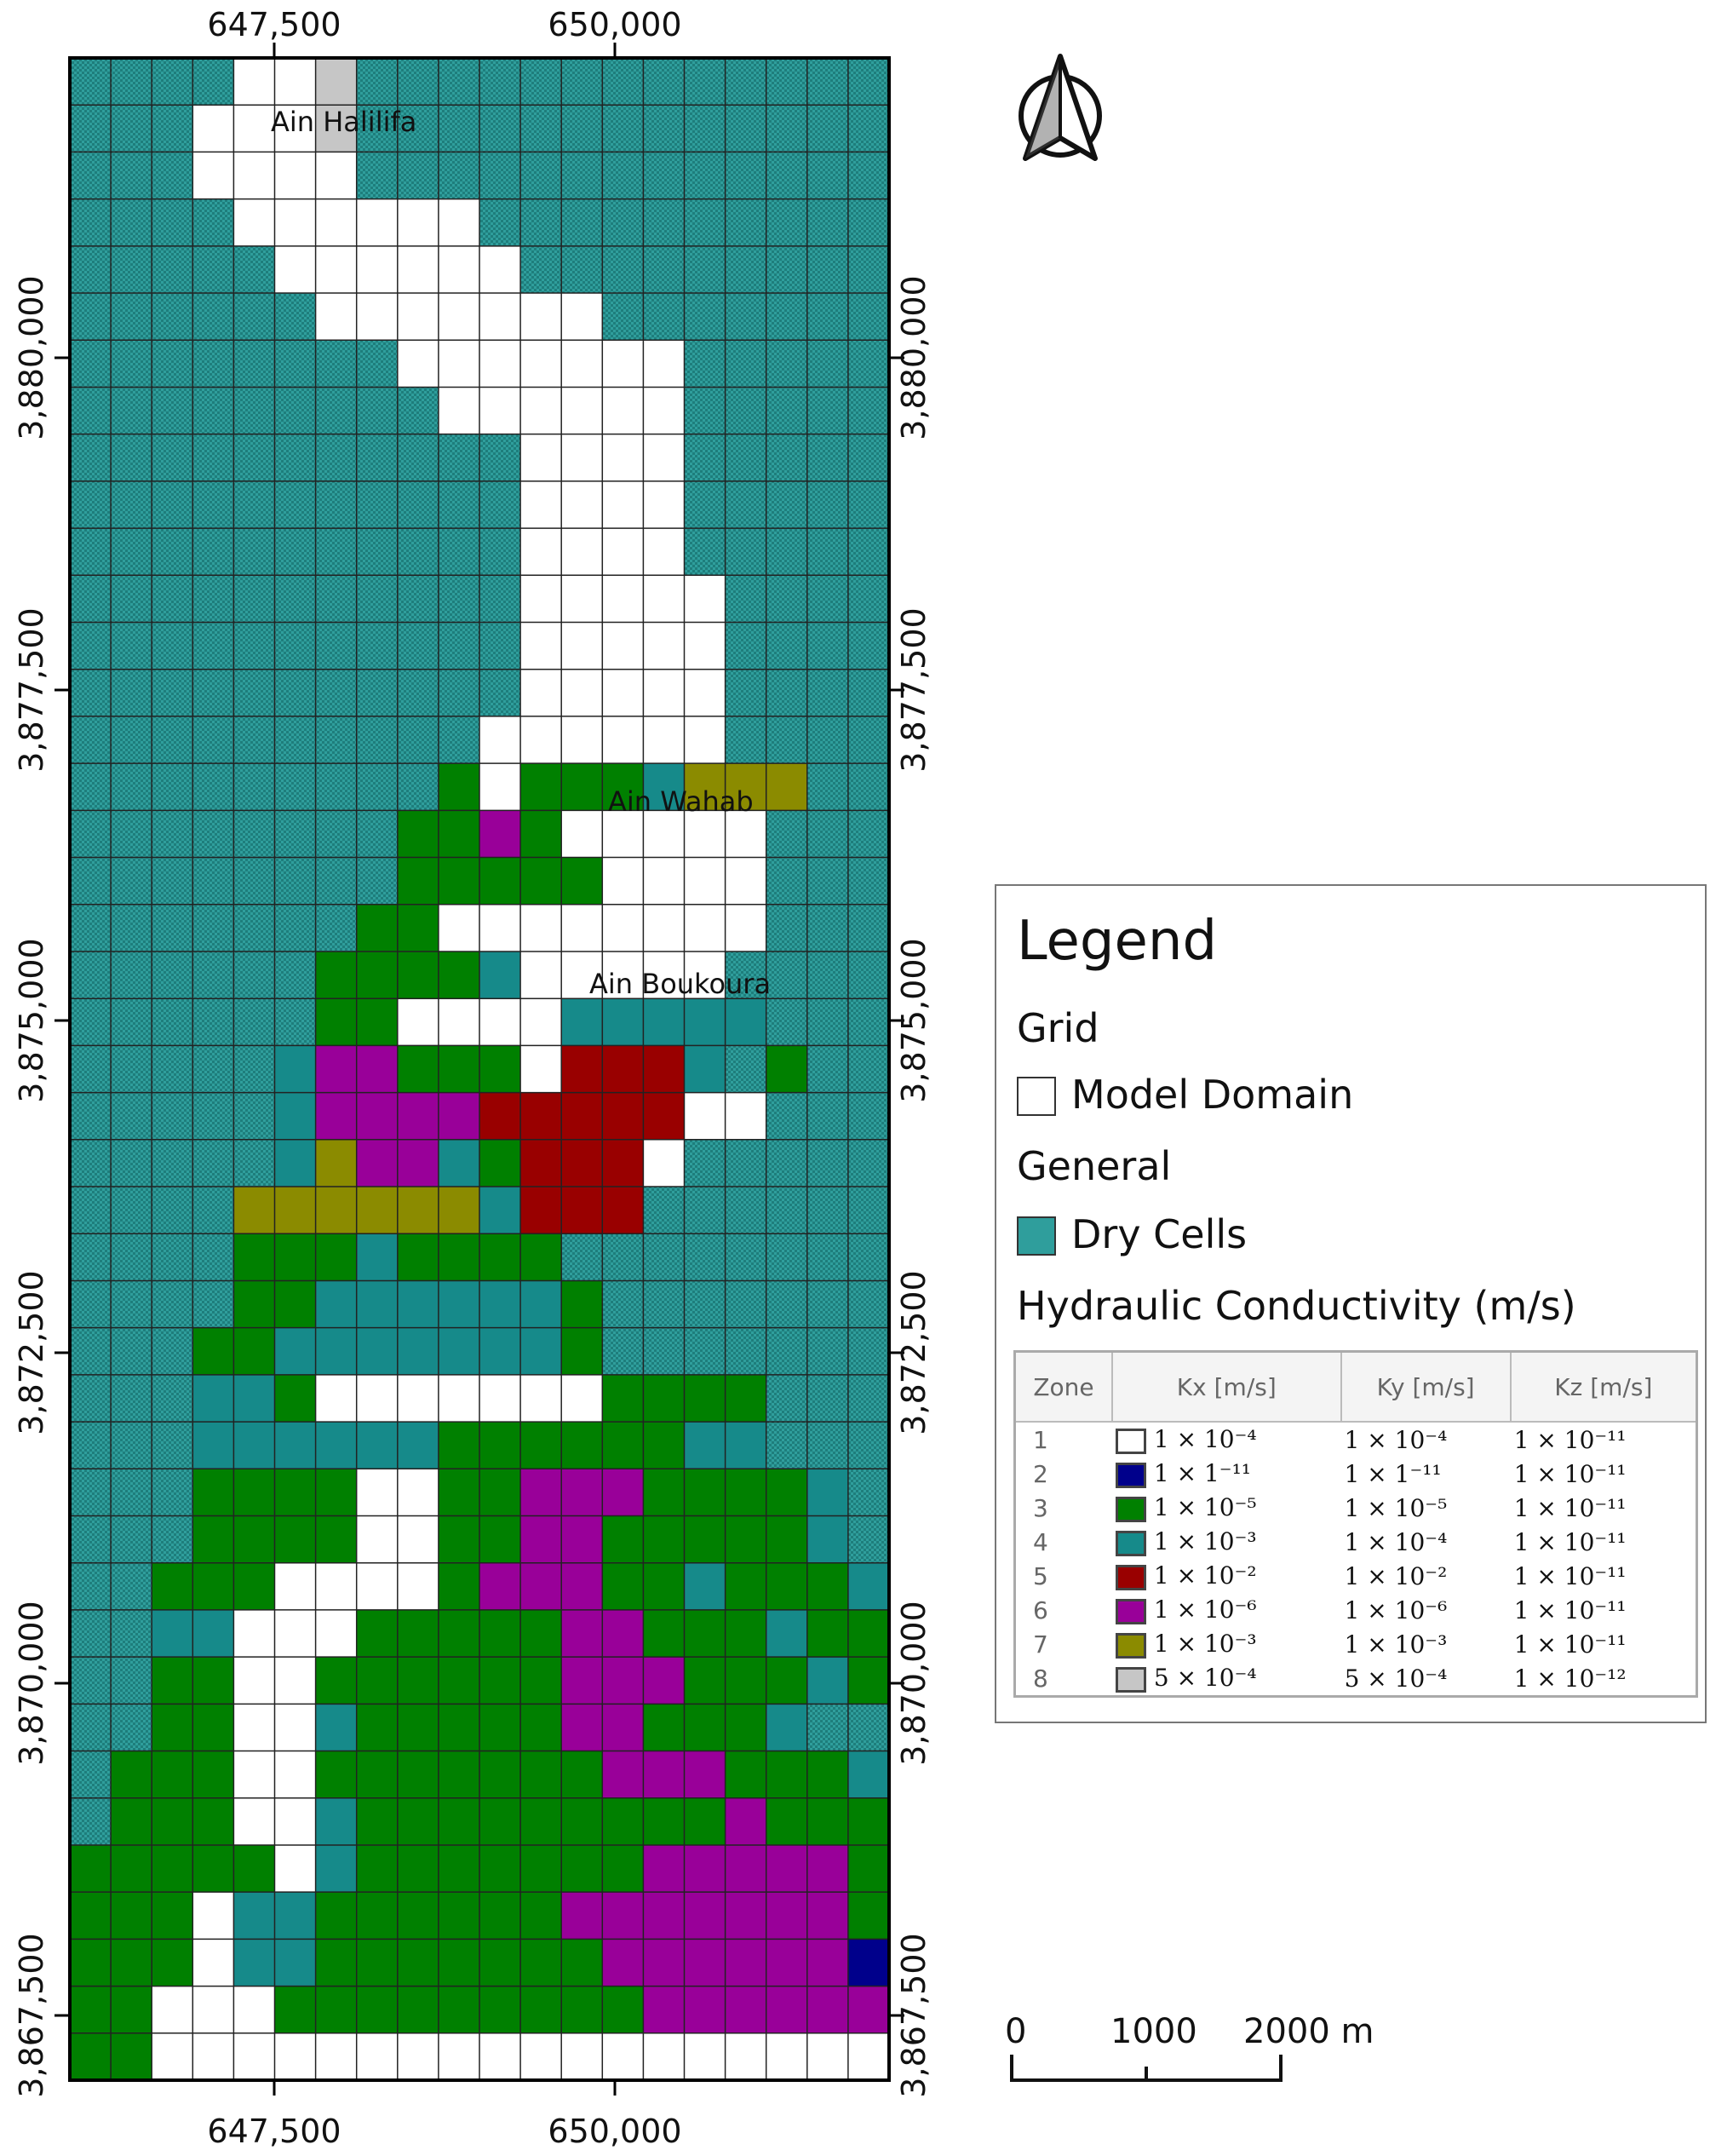 The image size is (1733, 2156). I want to click on col-header-kx: Kx [m/s], so click(1226, 1386).